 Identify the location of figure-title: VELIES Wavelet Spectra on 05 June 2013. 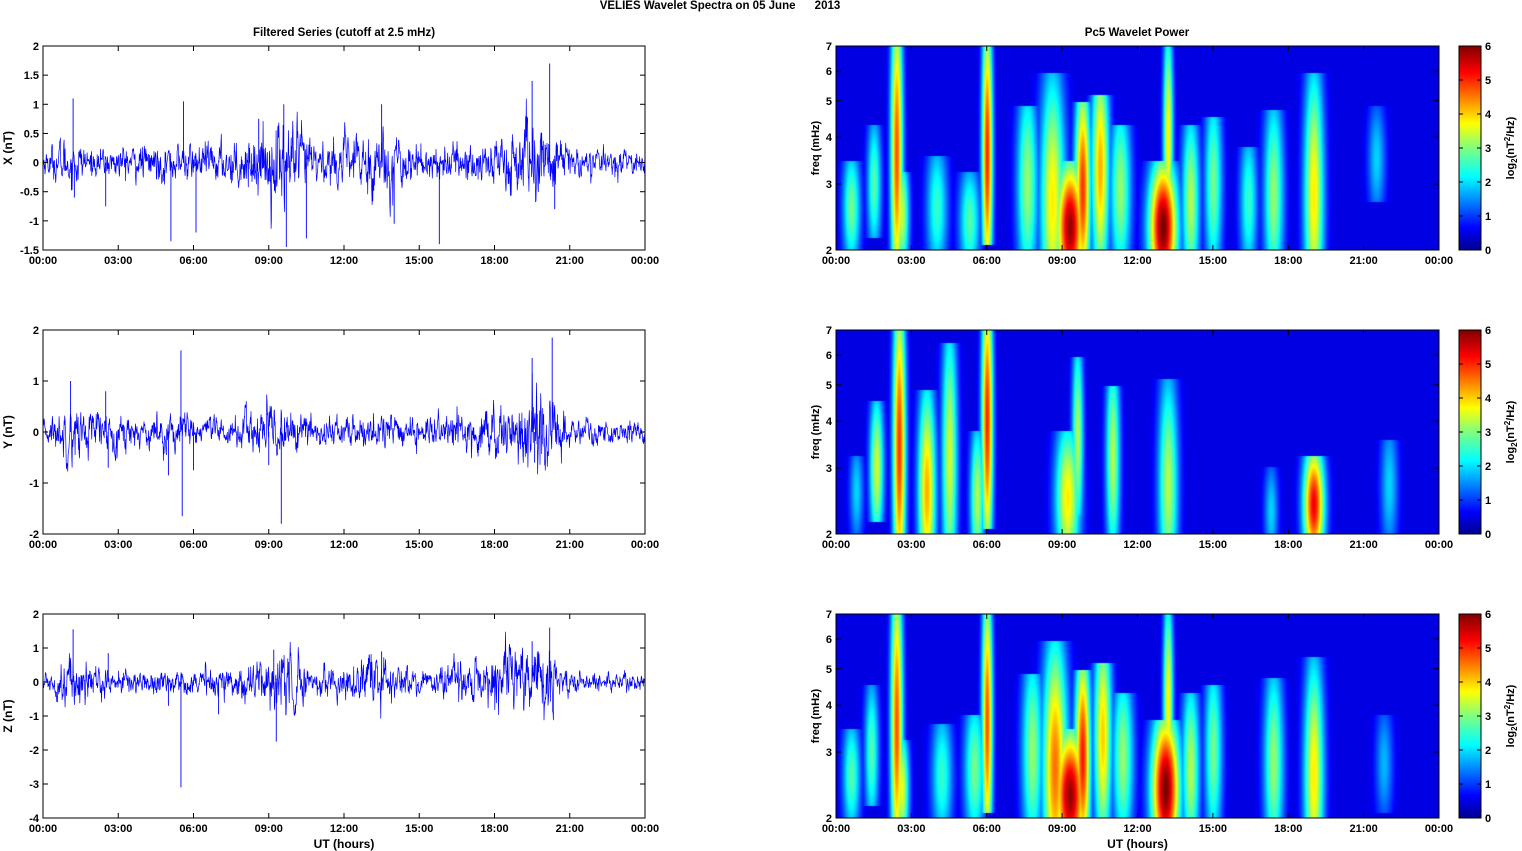
(720, 6).